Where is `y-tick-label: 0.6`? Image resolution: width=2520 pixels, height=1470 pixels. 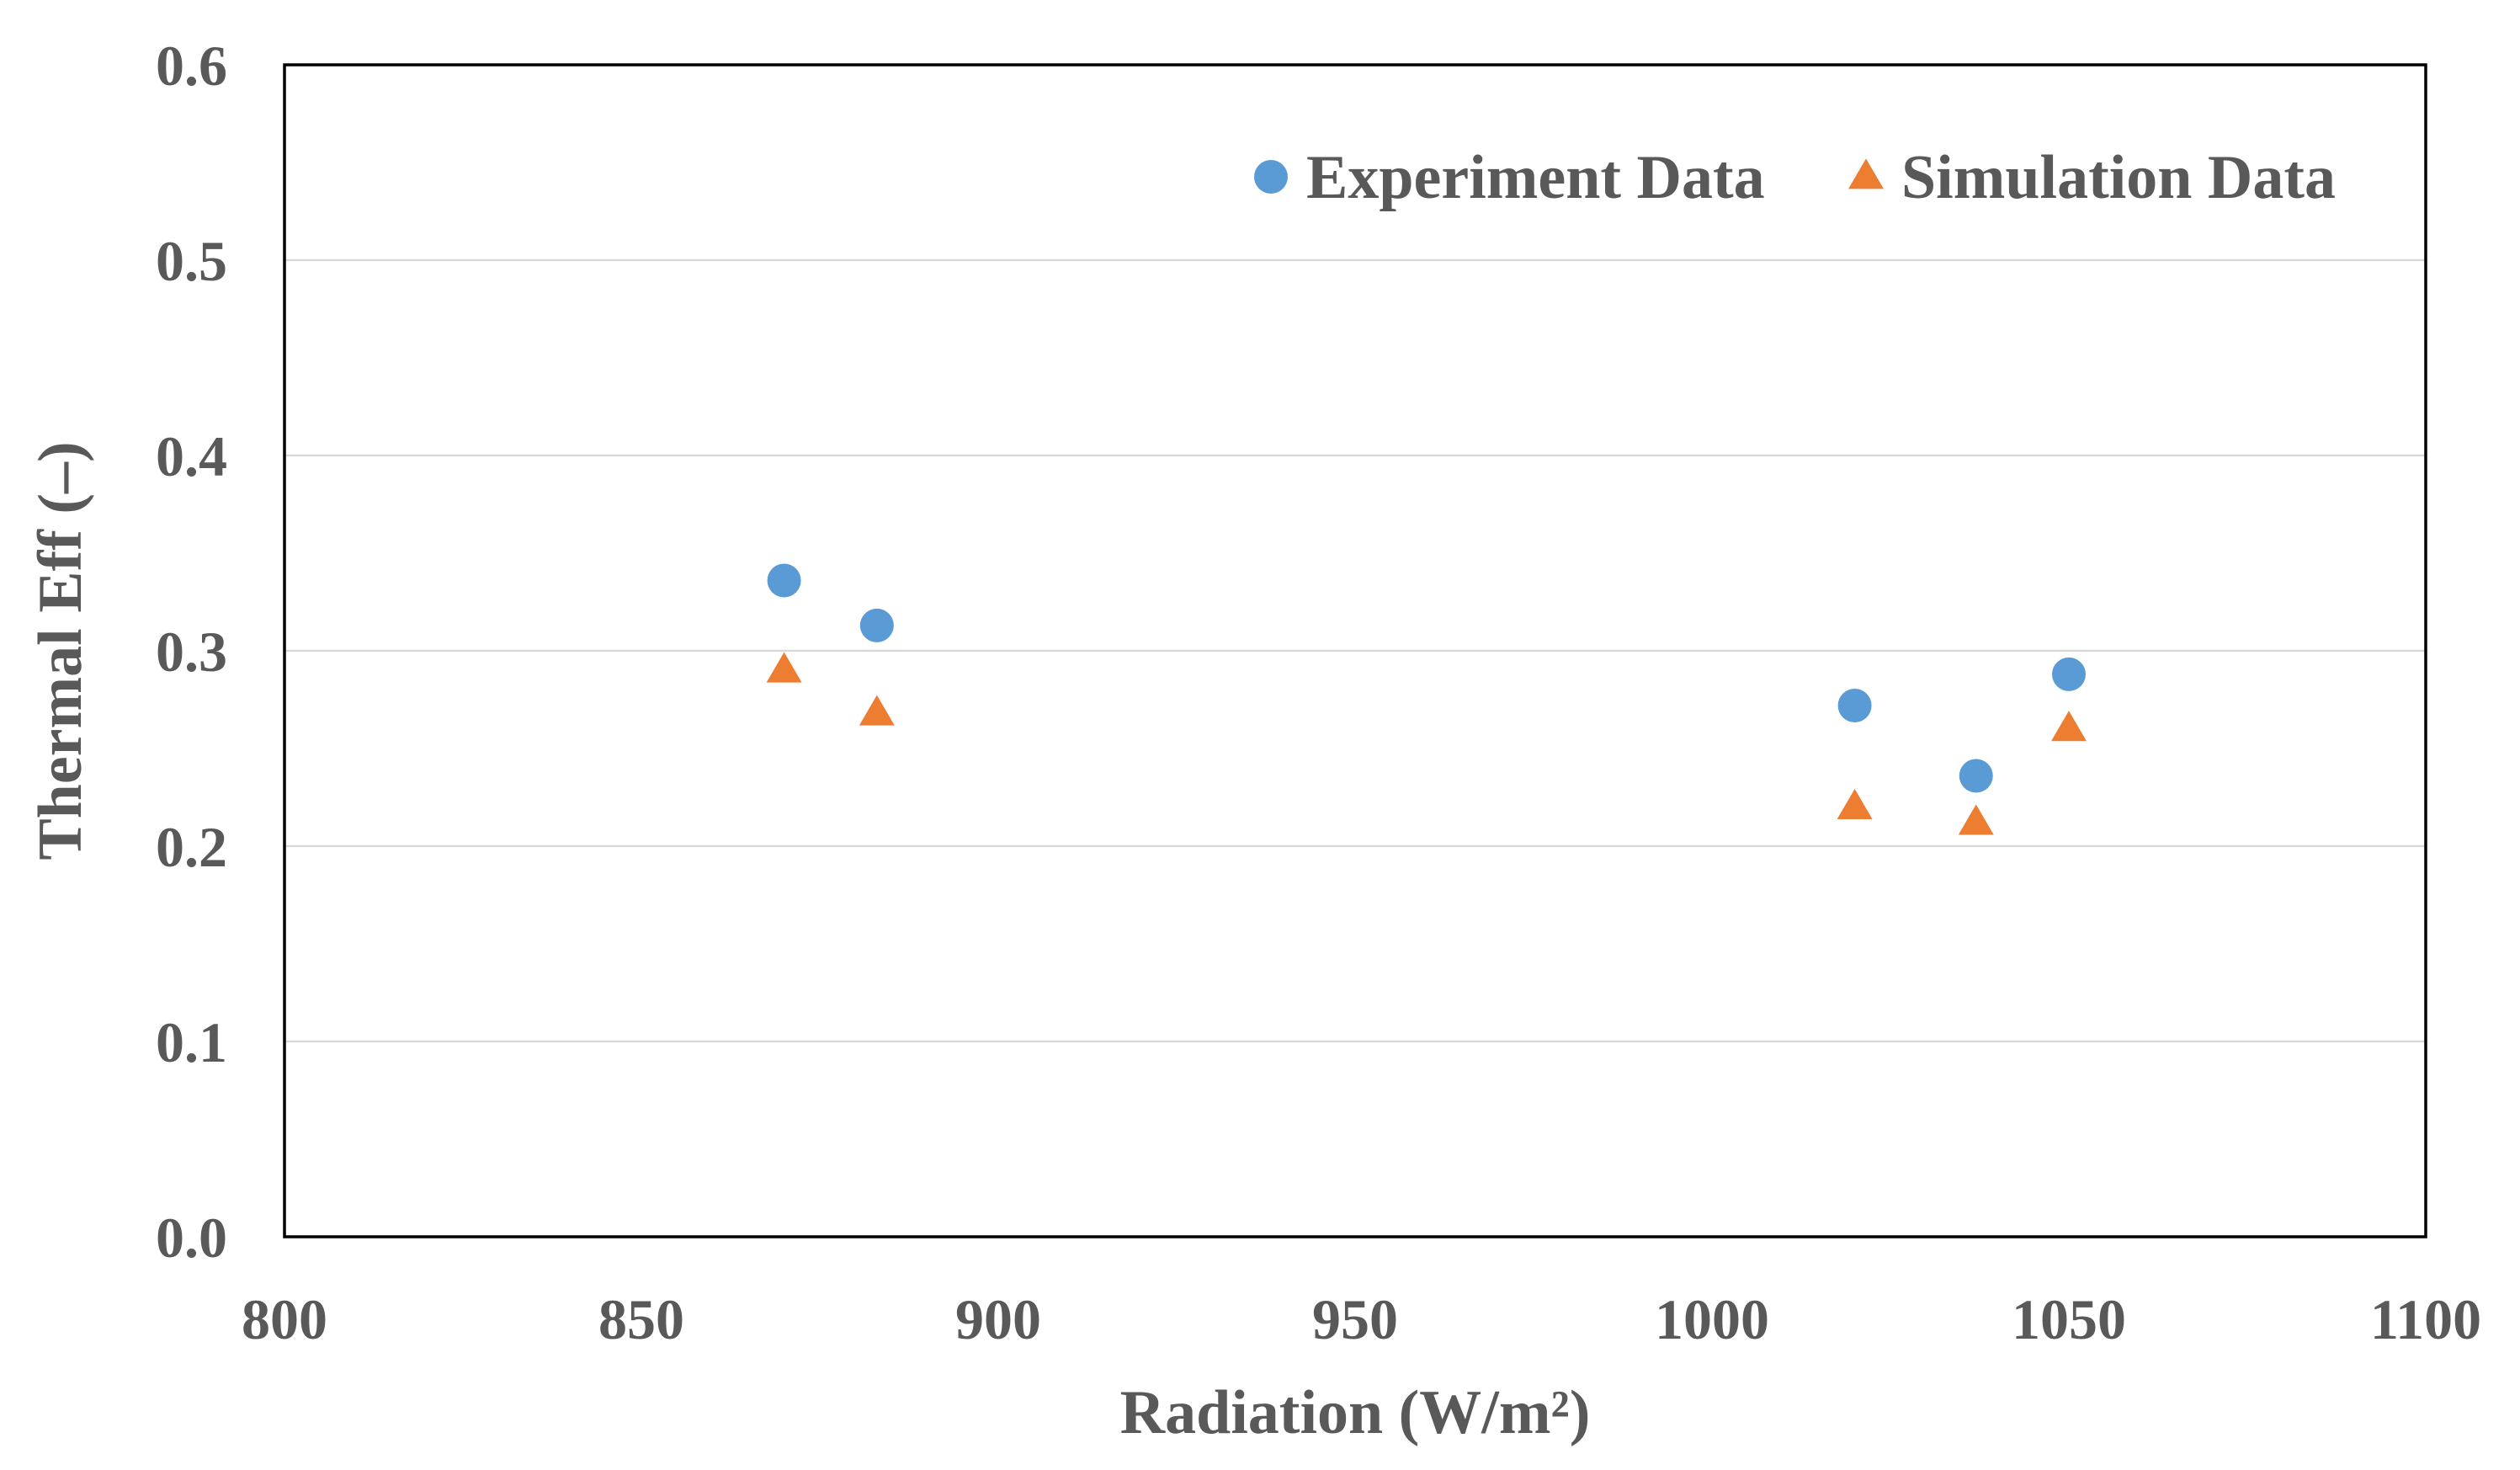
y-tick-label: 0.6 is located at coordinates (191, 66).